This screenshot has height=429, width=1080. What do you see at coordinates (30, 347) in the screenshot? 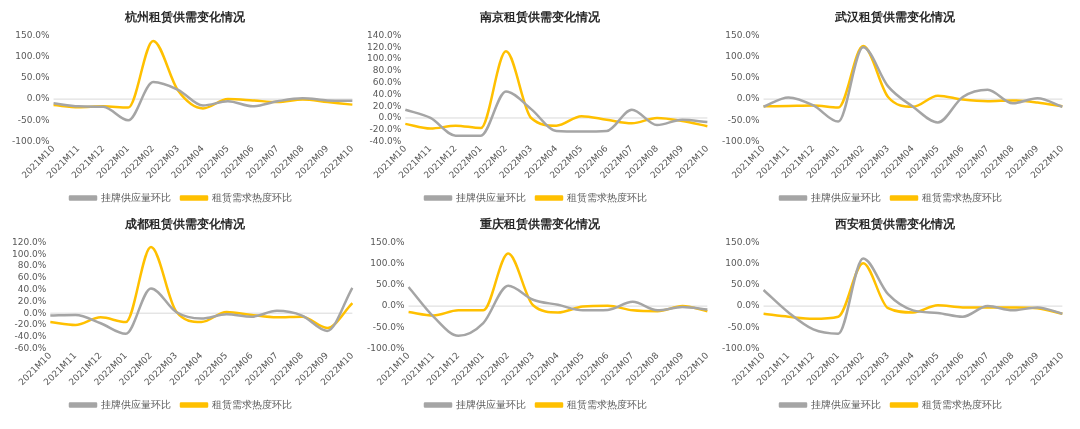
I see `y-tick-label: -60.0%` at bounding box center [30, 347].